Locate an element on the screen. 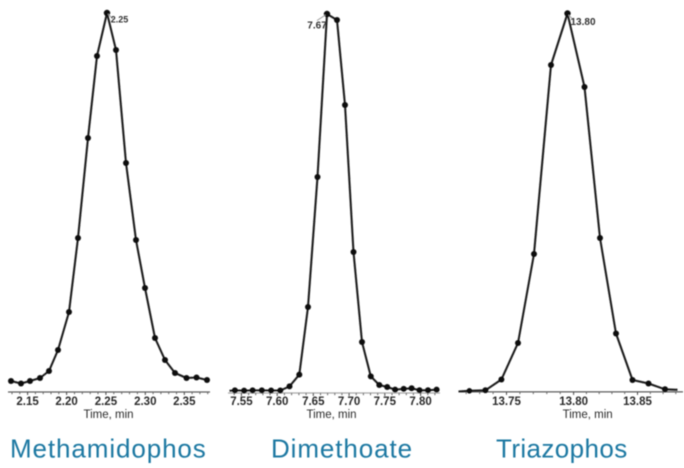 The width and height of the screenshot is (684, 468). svg-text: 7.80 is located at coordinates (420, 402).